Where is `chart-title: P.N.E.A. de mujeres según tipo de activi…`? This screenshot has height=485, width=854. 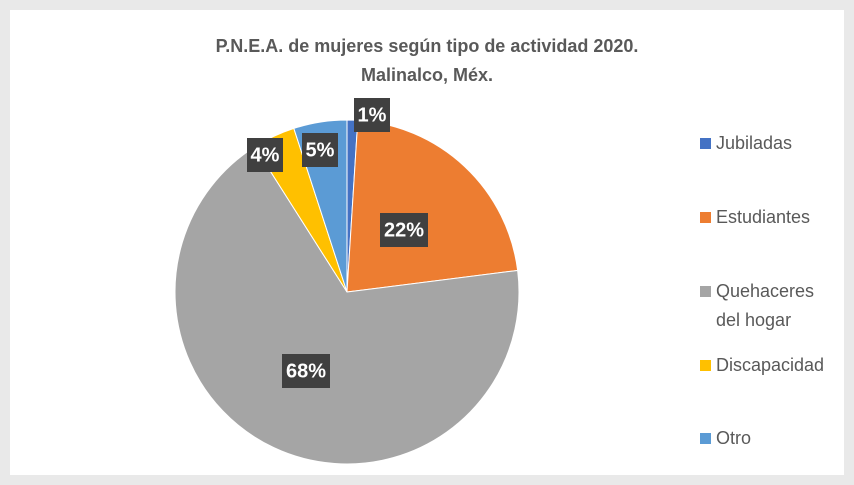 chart-title: P.N.E.A. de mujeres según tipo de activi… is located at coordinates (427, 46).